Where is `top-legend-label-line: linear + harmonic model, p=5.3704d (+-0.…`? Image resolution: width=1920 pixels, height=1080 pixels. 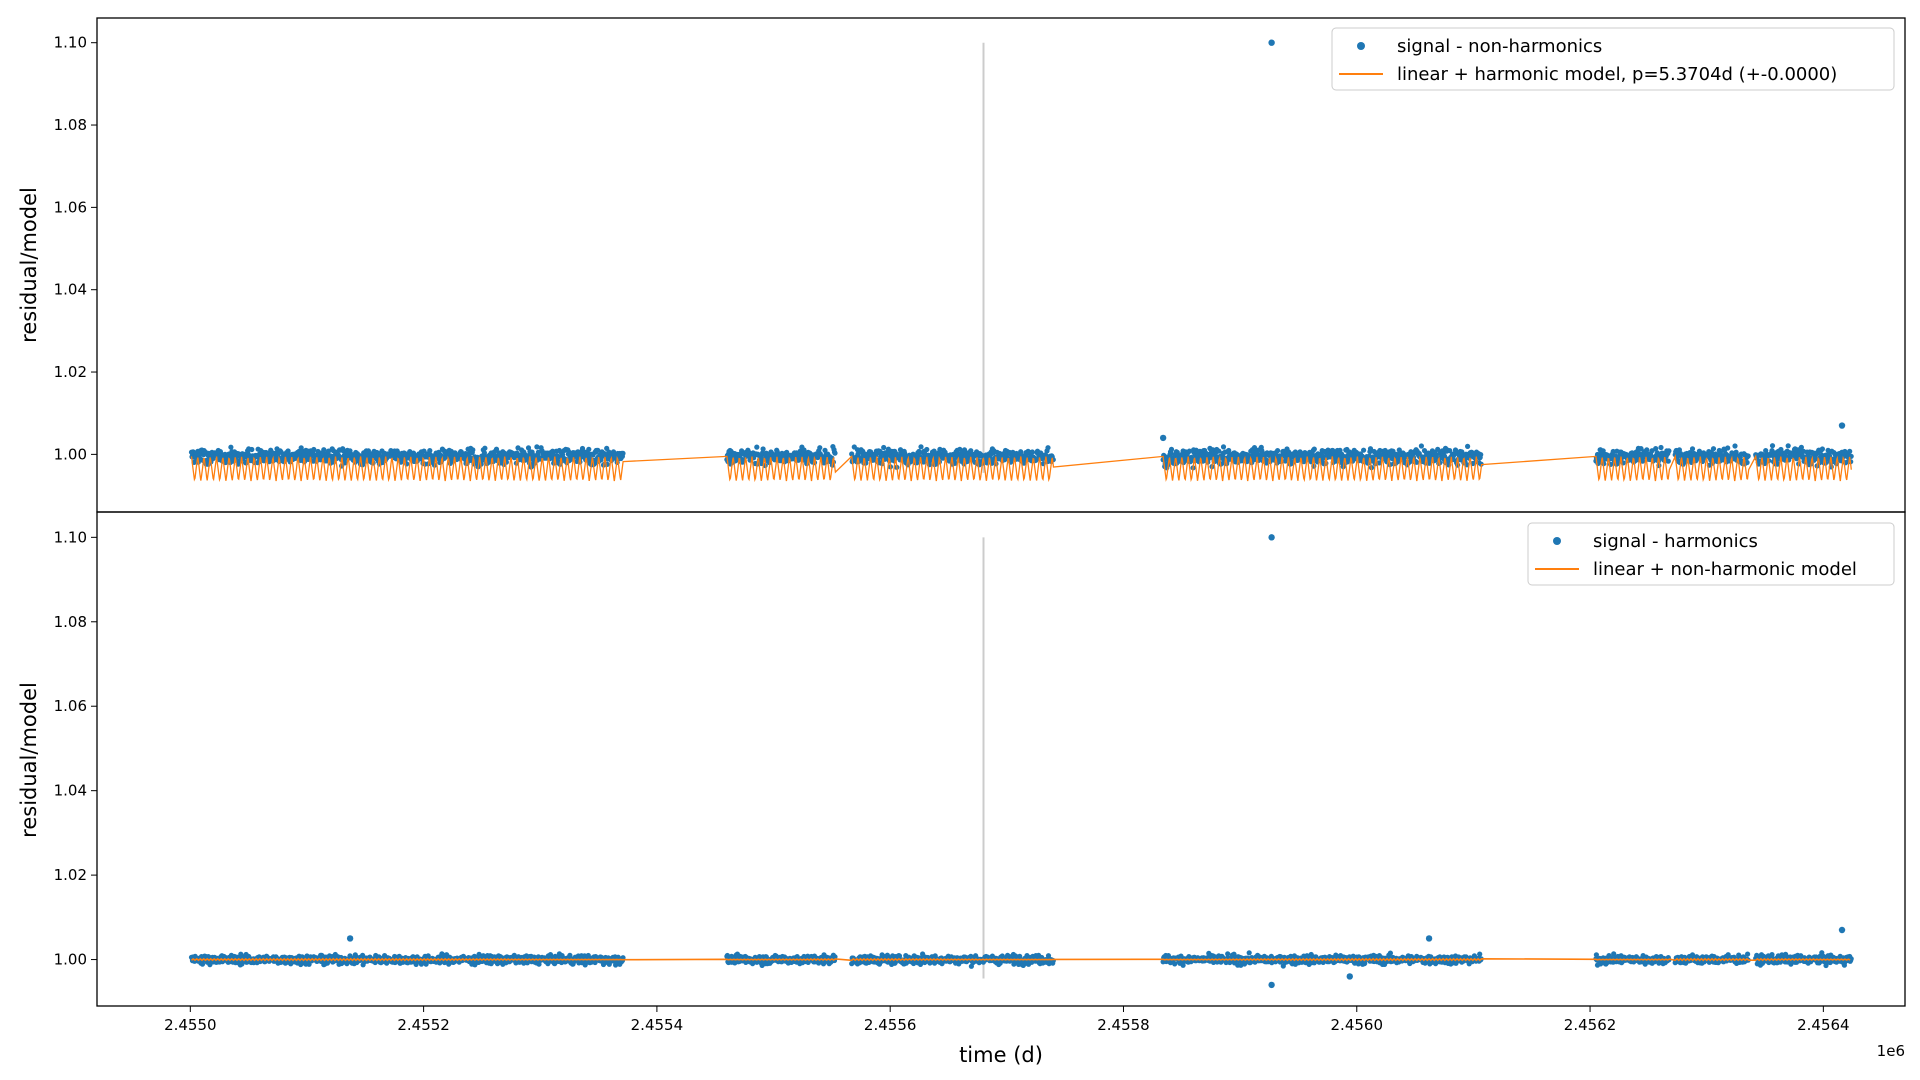
top-legend-label-line: linear + harmonic model, p=5.3704d (+-0.… is located at coordinates (1617, 74).